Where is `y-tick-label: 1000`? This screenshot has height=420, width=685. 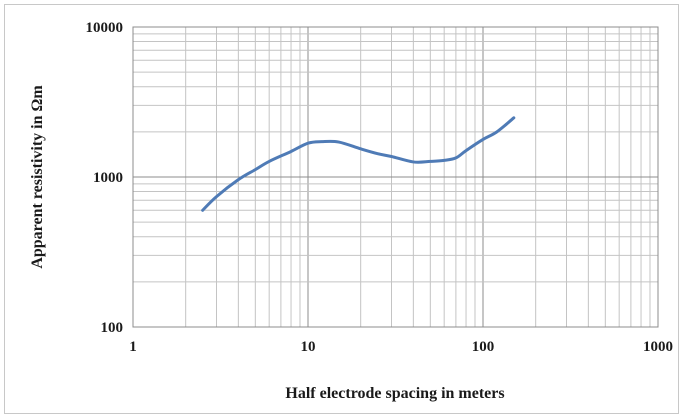 y-tick-label: 1000 is located at coordinates (108, 178).